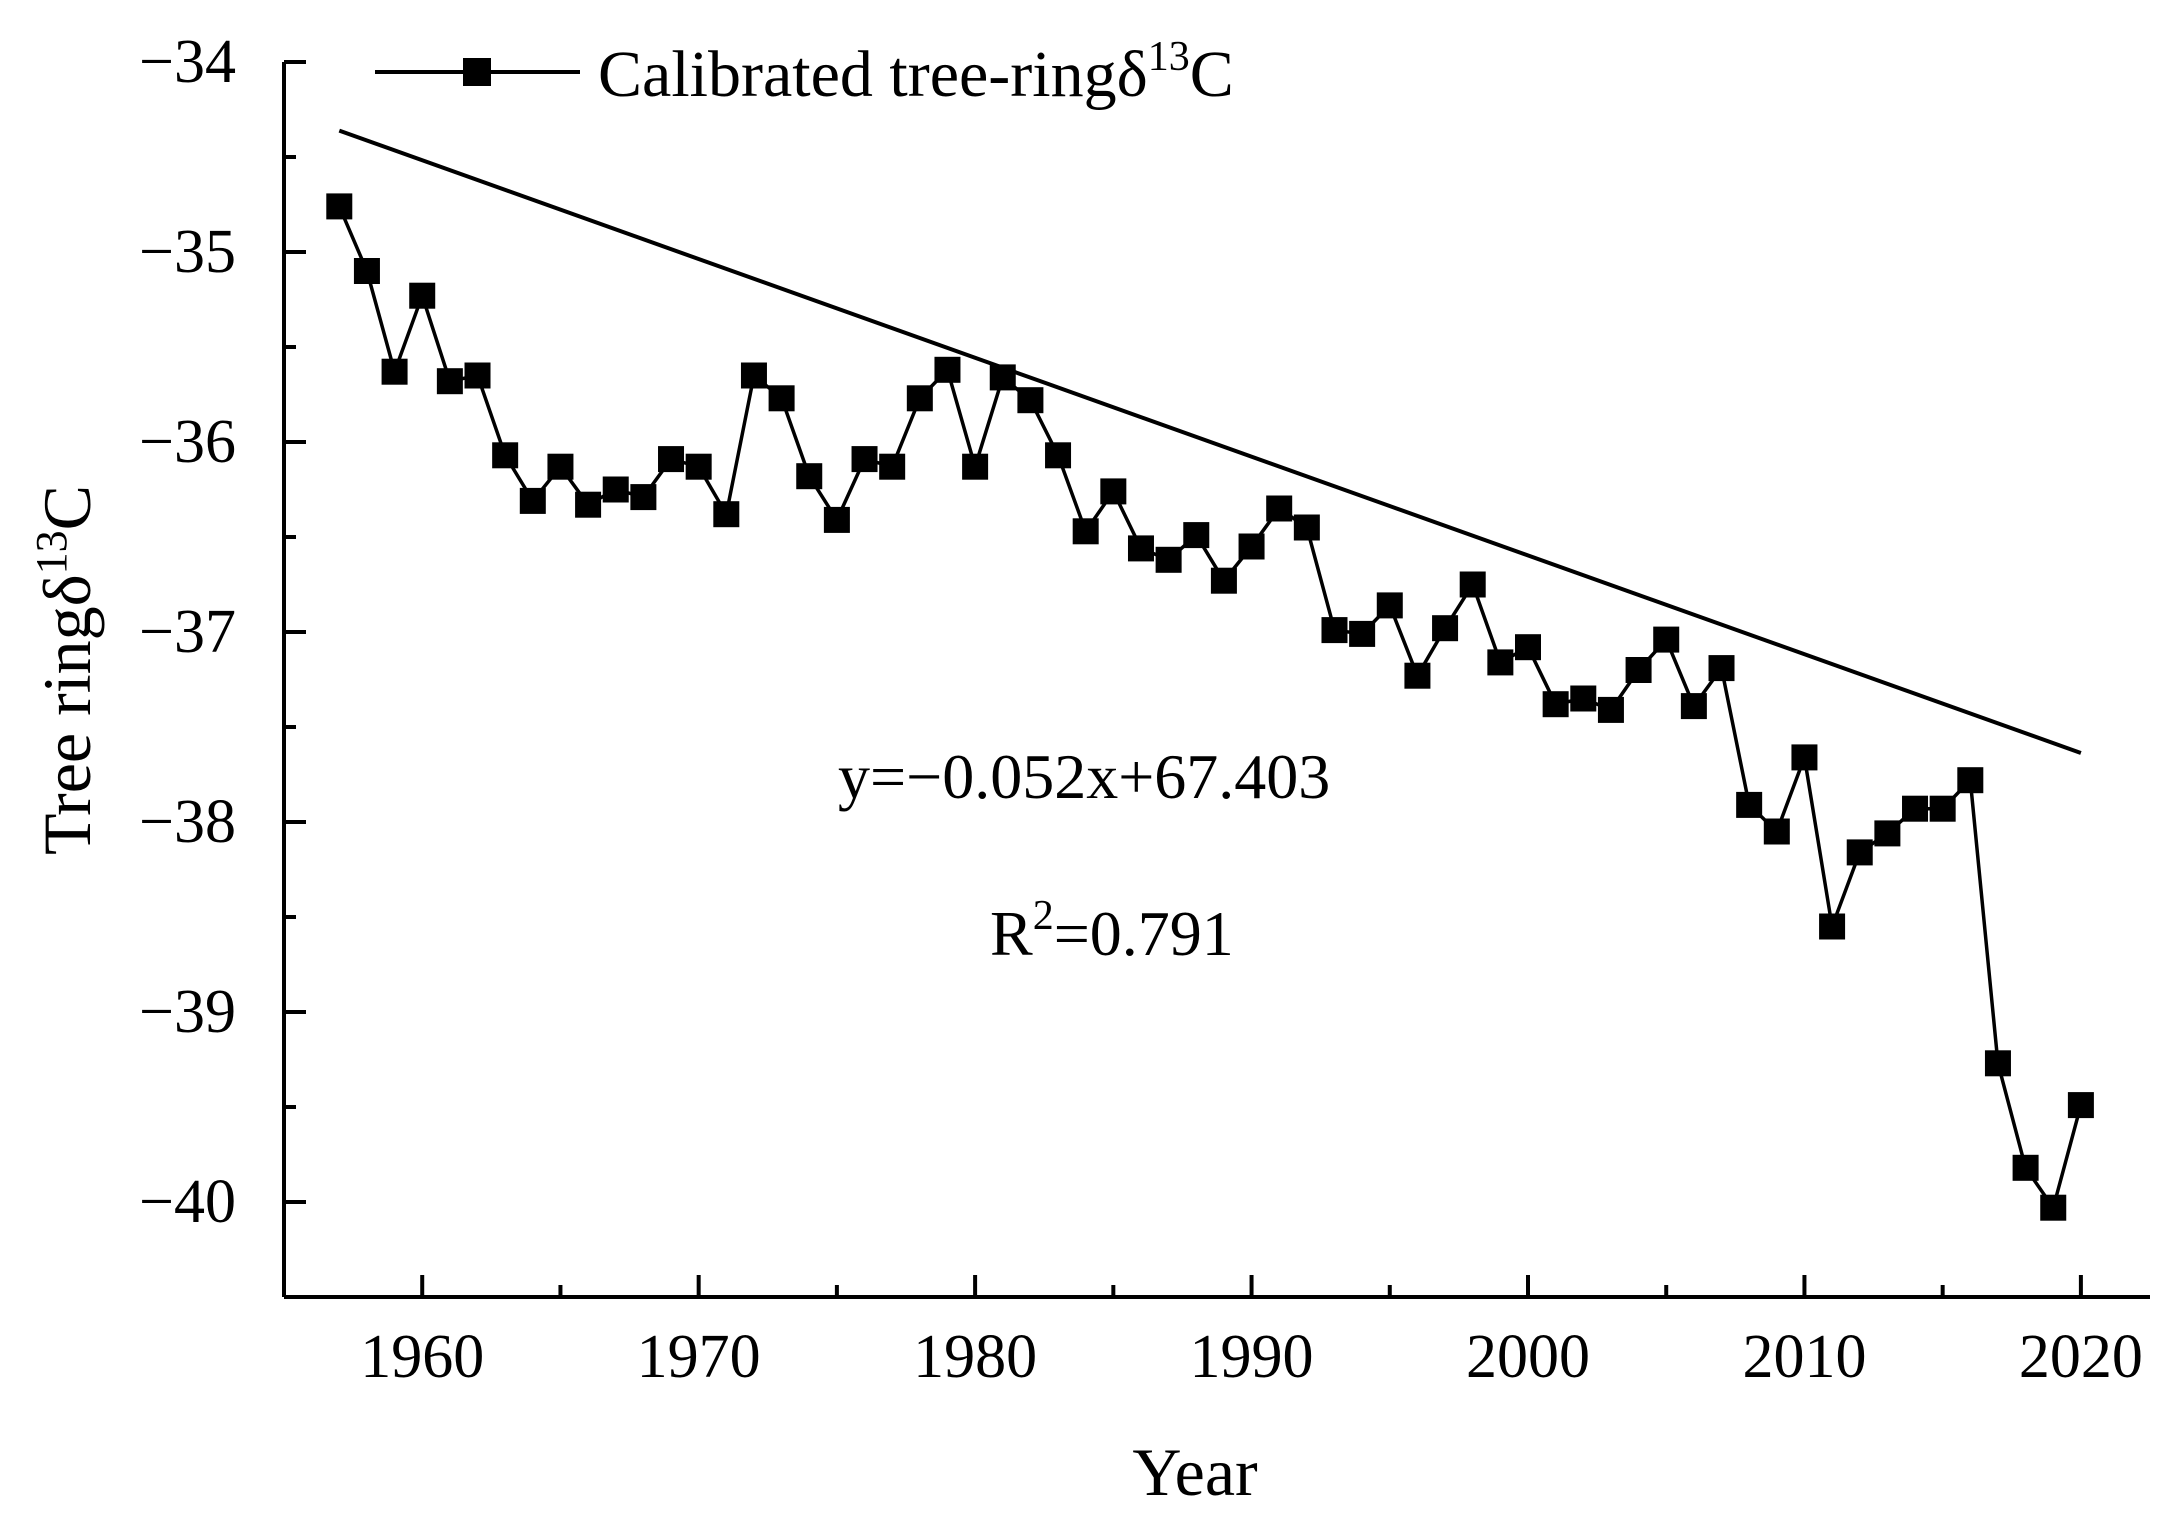  What do you see at coordinates (187, 1012) in the screenshot?
I see `y-tick-label: −39` at bounding box center [187, 1012].